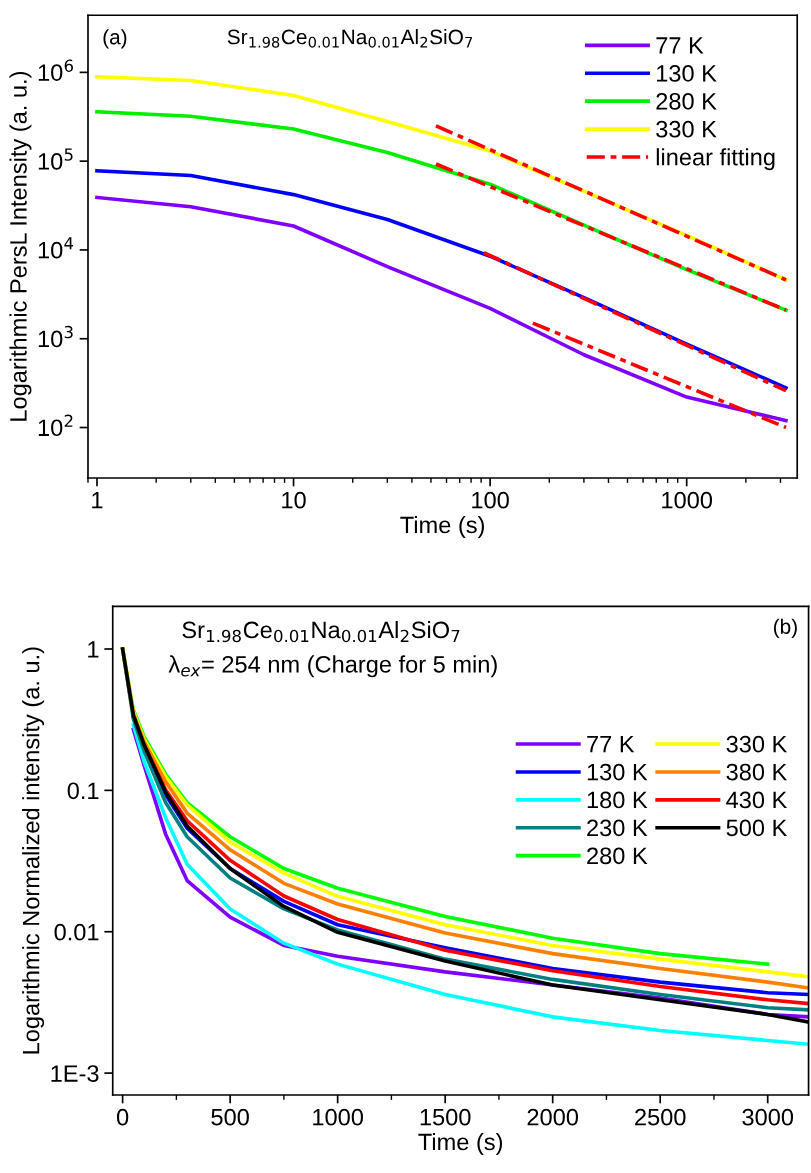 This screenshot has height=1173, width=811. Describe the element at coordinates (93, 649) in the screenshot. I see `y-tick-label: 1` at that location.